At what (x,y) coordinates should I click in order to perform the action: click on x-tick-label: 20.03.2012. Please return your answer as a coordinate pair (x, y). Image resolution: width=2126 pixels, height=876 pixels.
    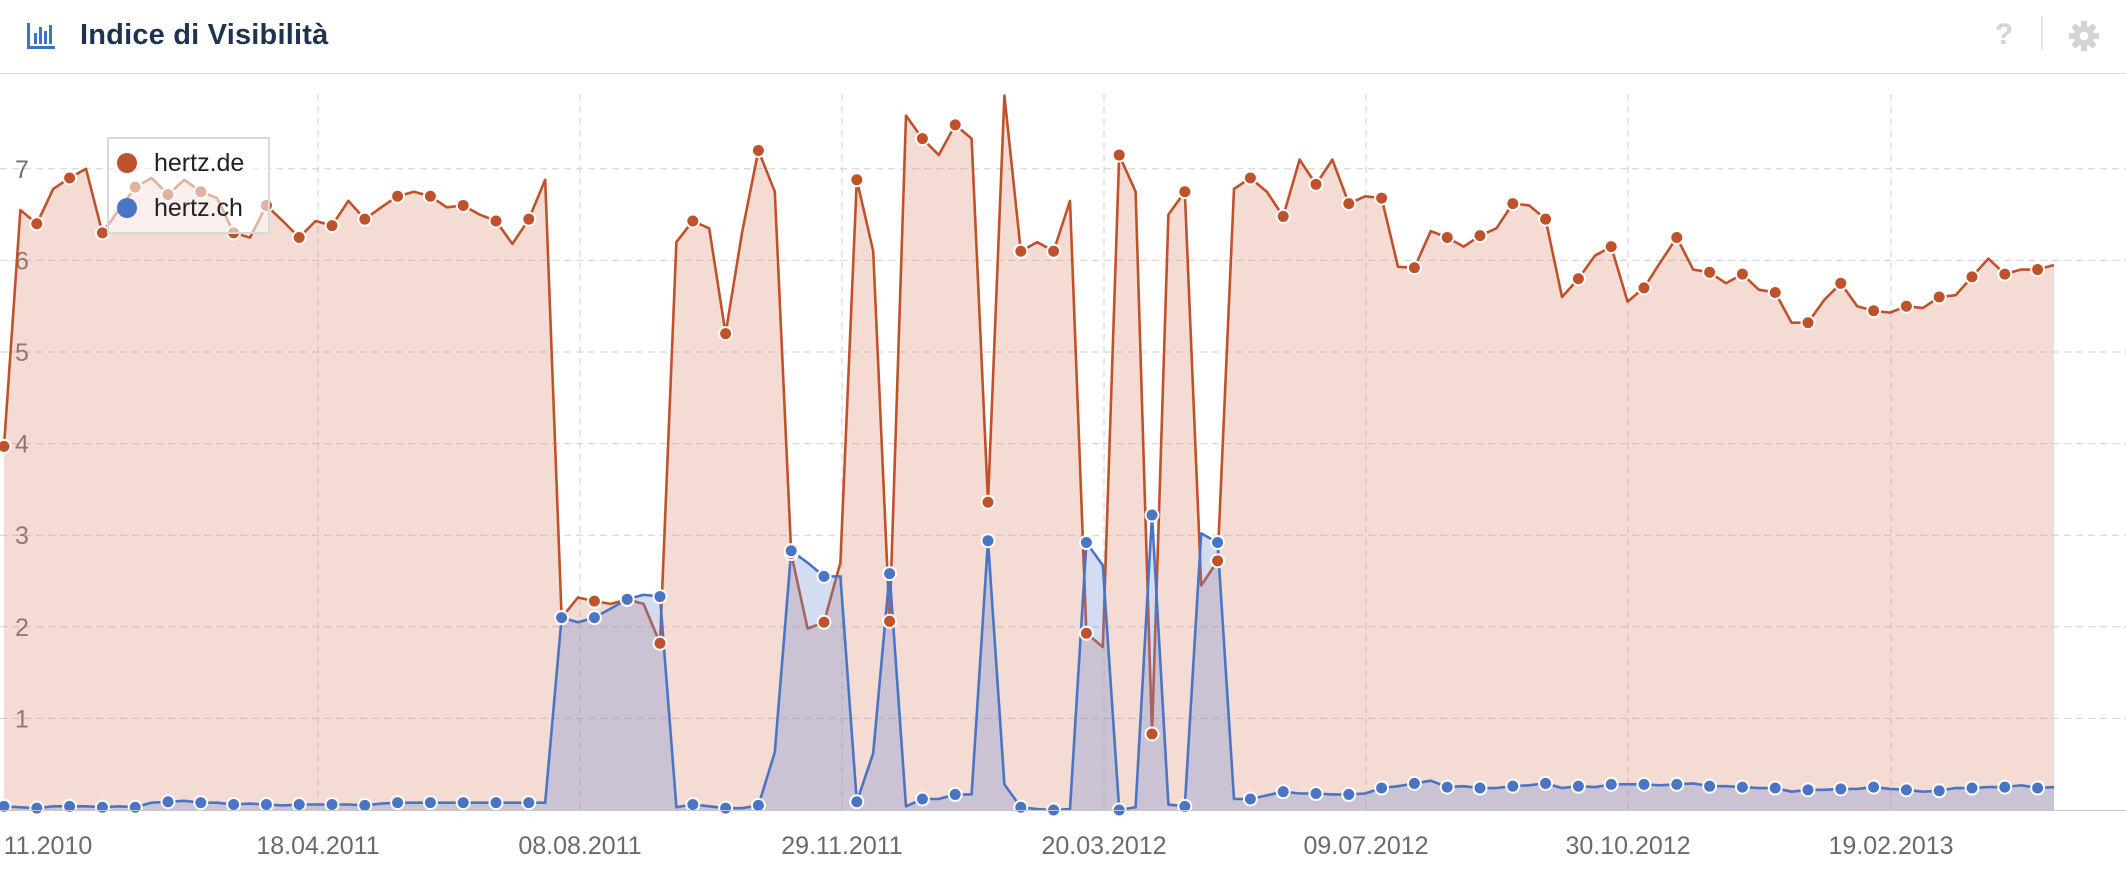
    Looking at the image, I should click on (1103, 846).